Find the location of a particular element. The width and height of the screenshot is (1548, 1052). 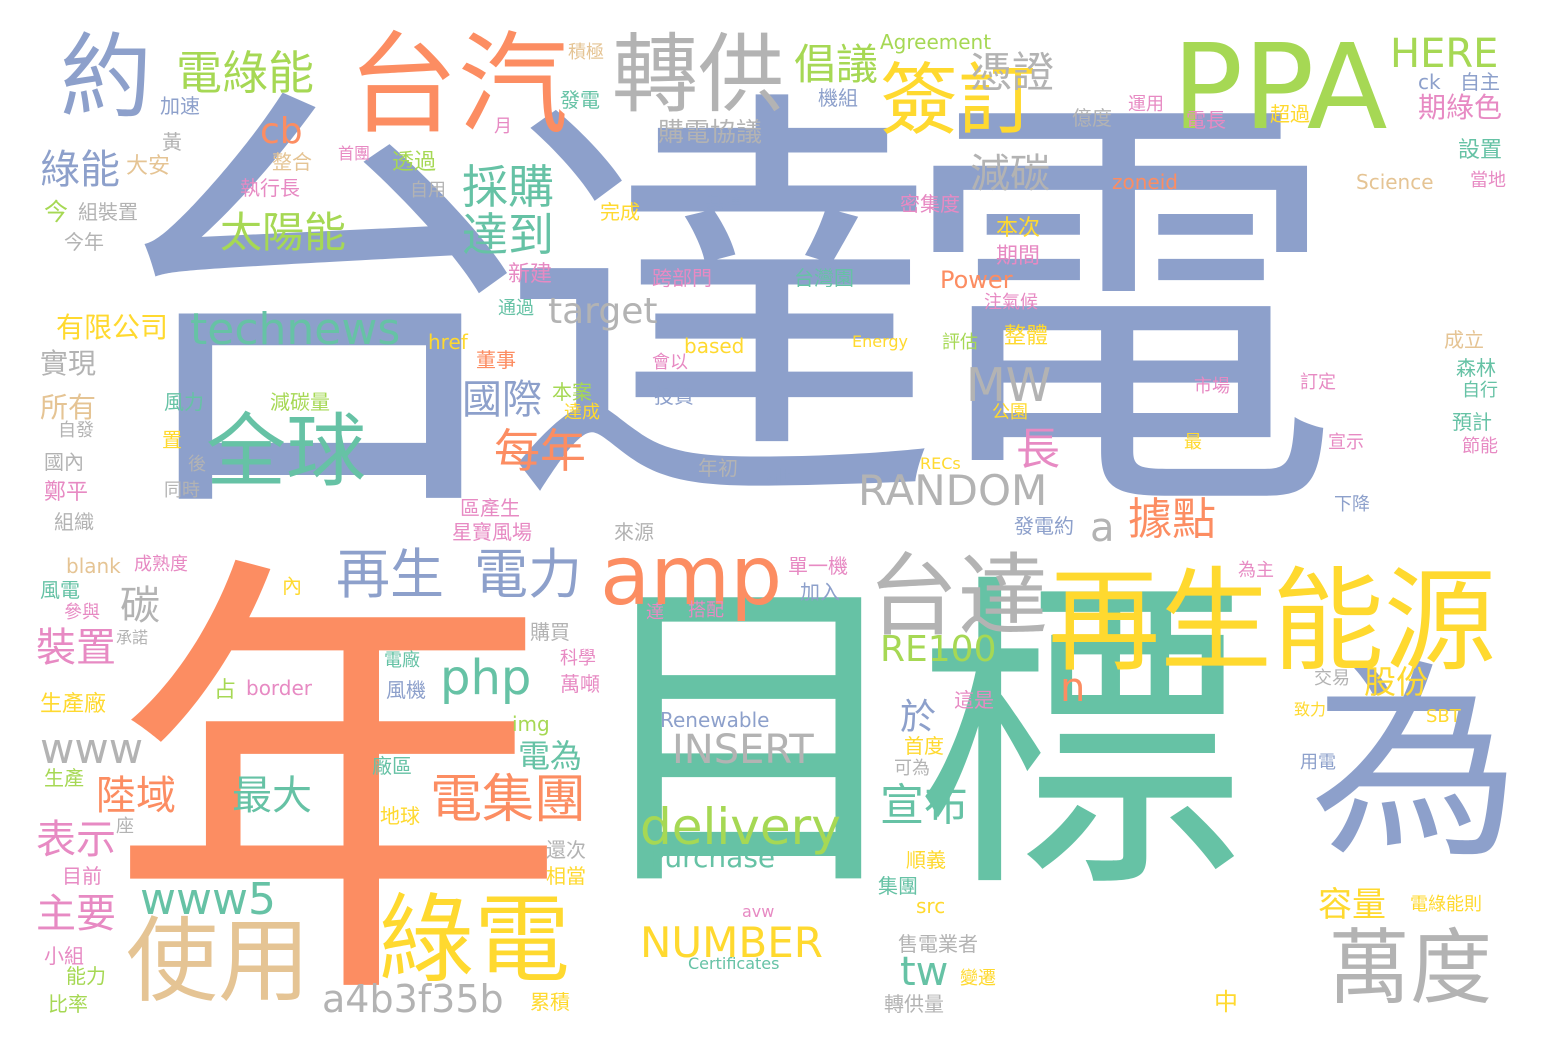

word-shoudianyezhe: 售電業者 is located at coordinates (938, 944).